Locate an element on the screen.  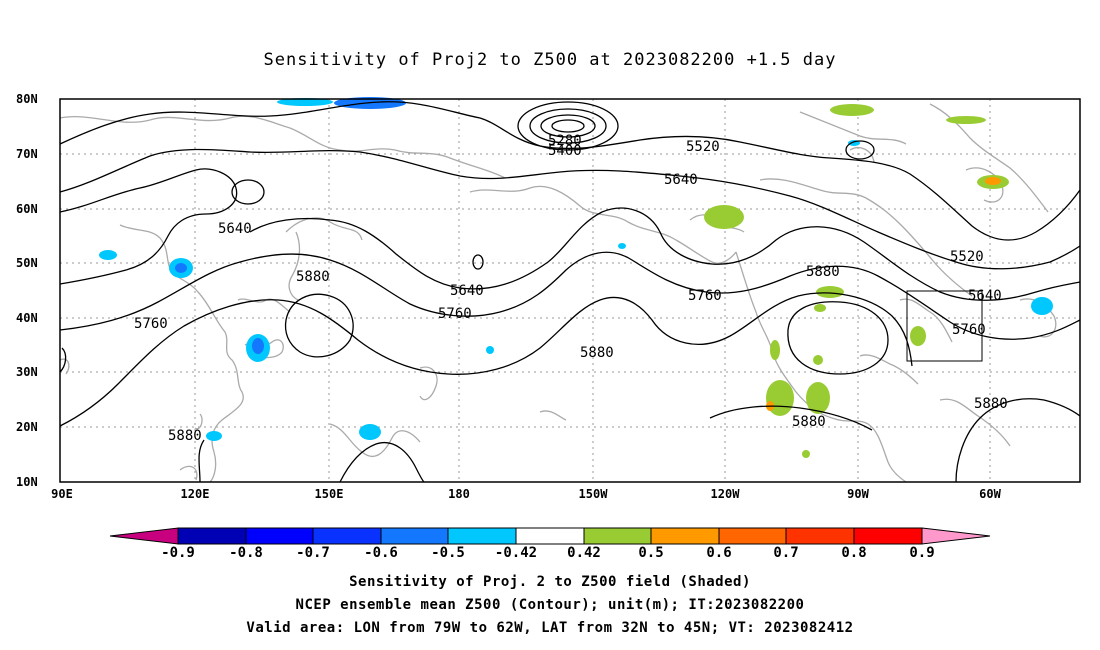
lat-label: 60N is located at coordinates (27, 209).